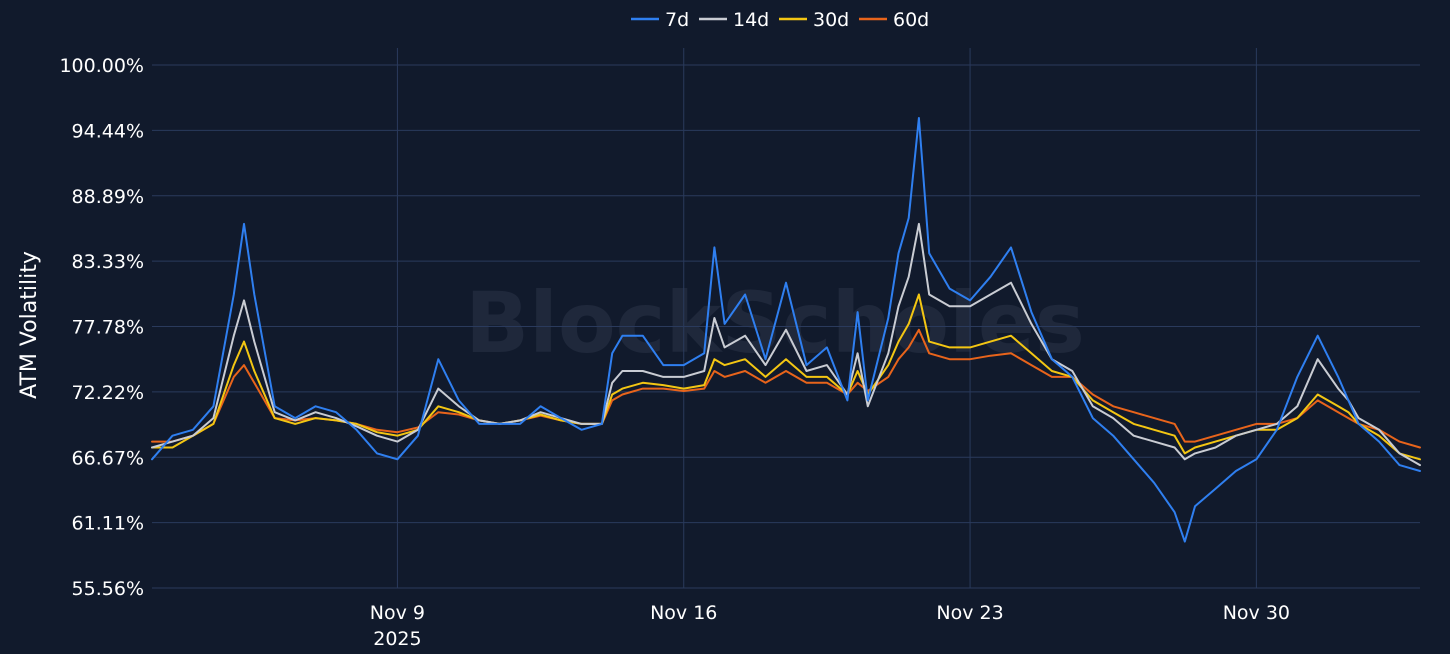  Describe the element at coordinates (108, 328) in the screenshot. I see `y-tick-label: 77.78%` at that location.